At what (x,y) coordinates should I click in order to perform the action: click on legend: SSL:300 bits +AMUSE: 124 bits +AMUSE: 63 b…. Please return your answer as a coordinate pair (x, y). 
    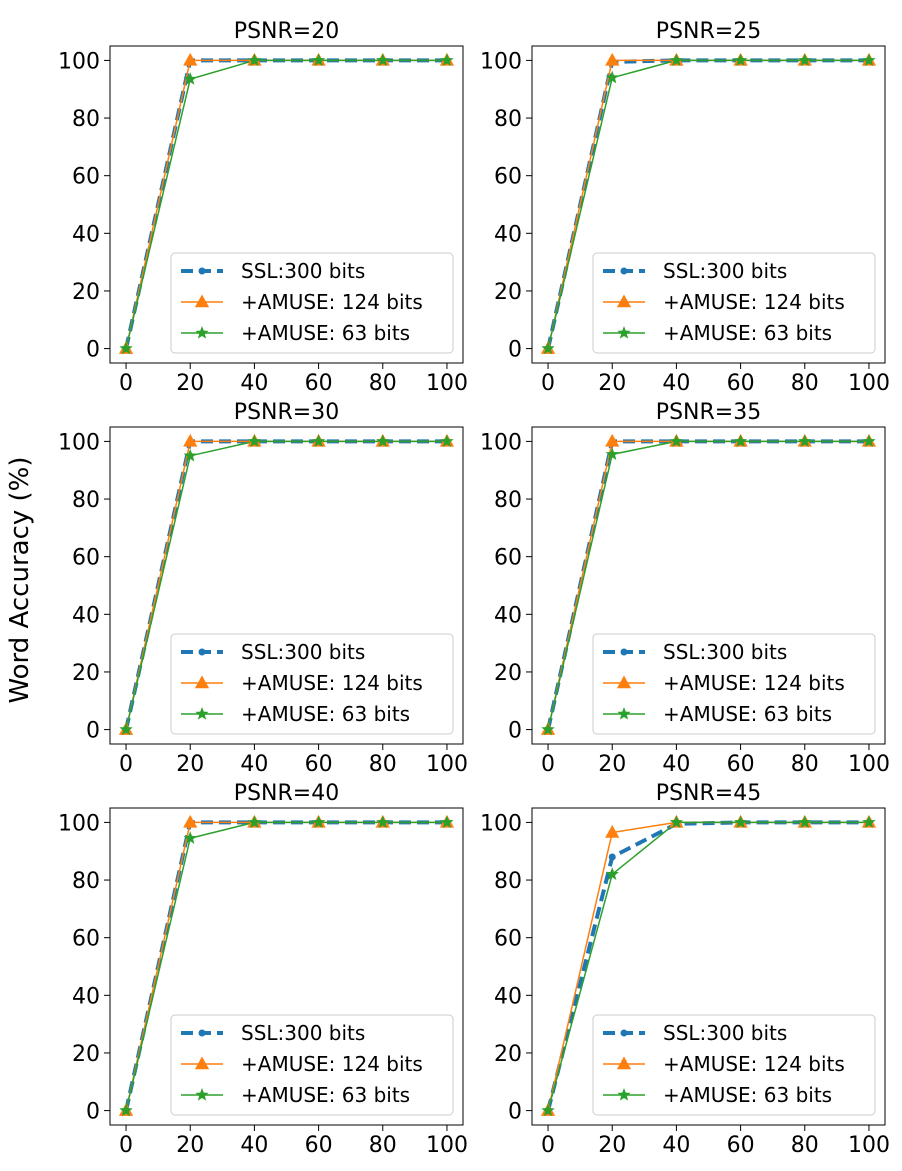
    Looking at the image, I should click on (312, 1065).